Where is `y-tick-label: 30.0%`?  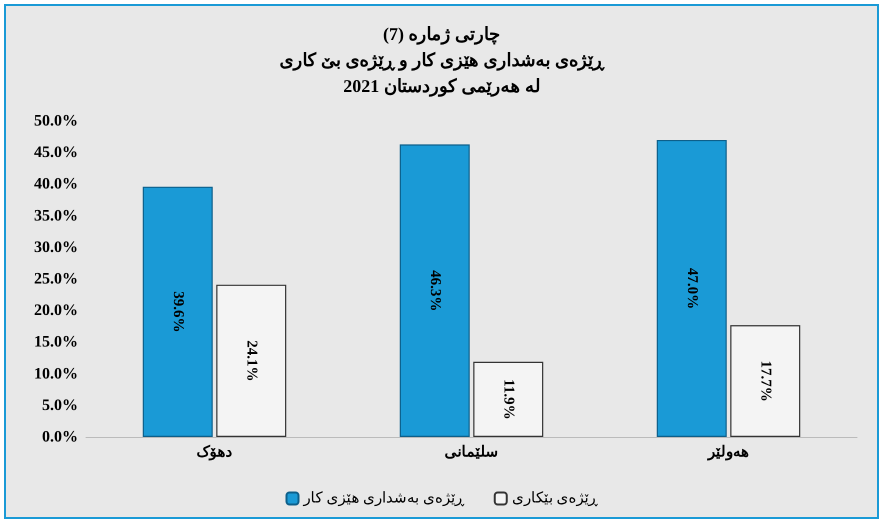
y-tick-label: 30.0% is located at coordinates (56, 247).